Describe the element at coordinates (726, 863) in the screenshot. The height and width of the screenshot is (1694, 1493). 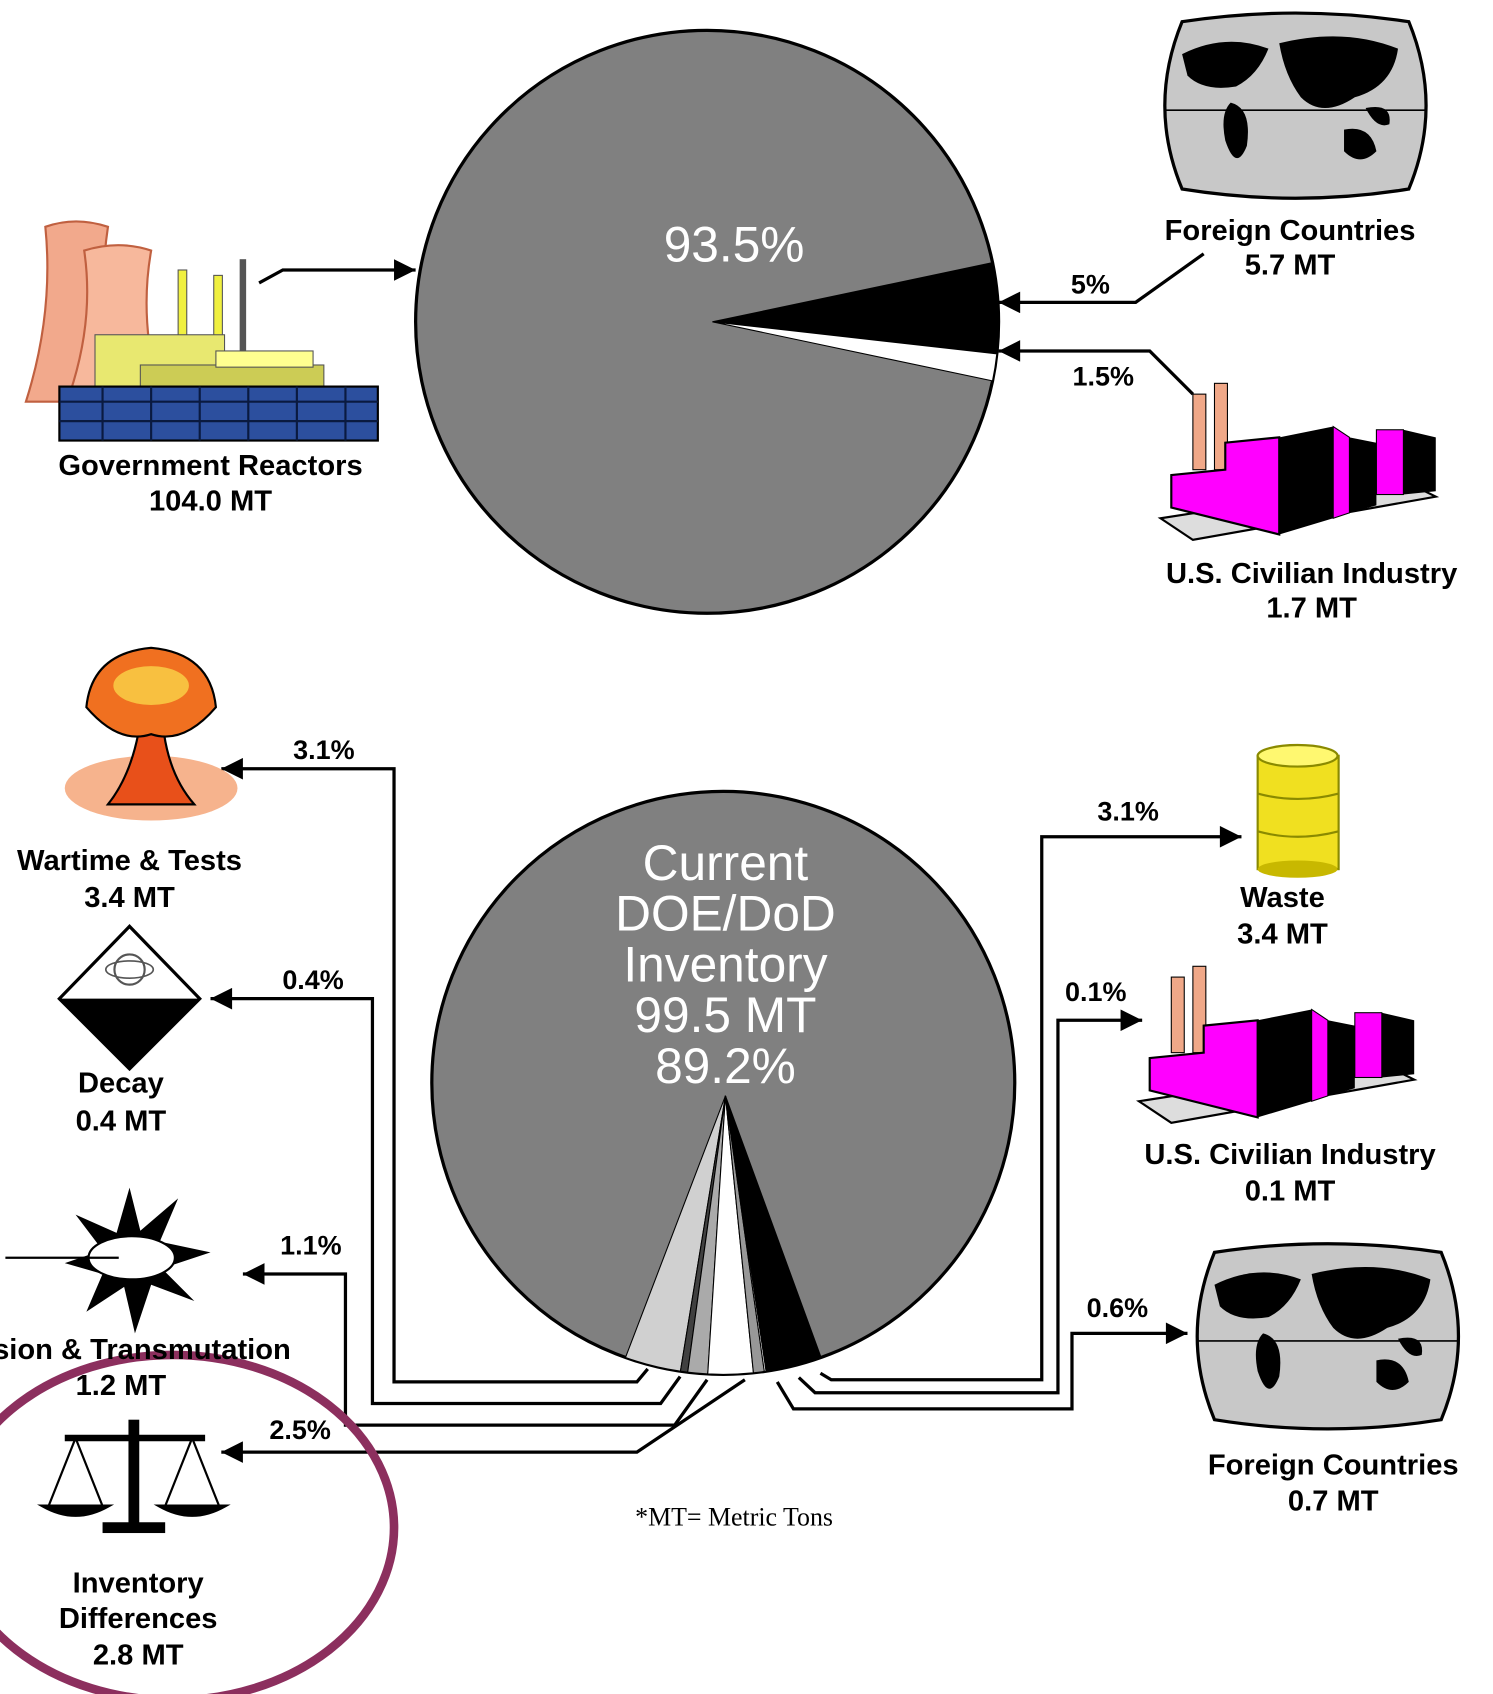
I see `center-label: Current` at that location.